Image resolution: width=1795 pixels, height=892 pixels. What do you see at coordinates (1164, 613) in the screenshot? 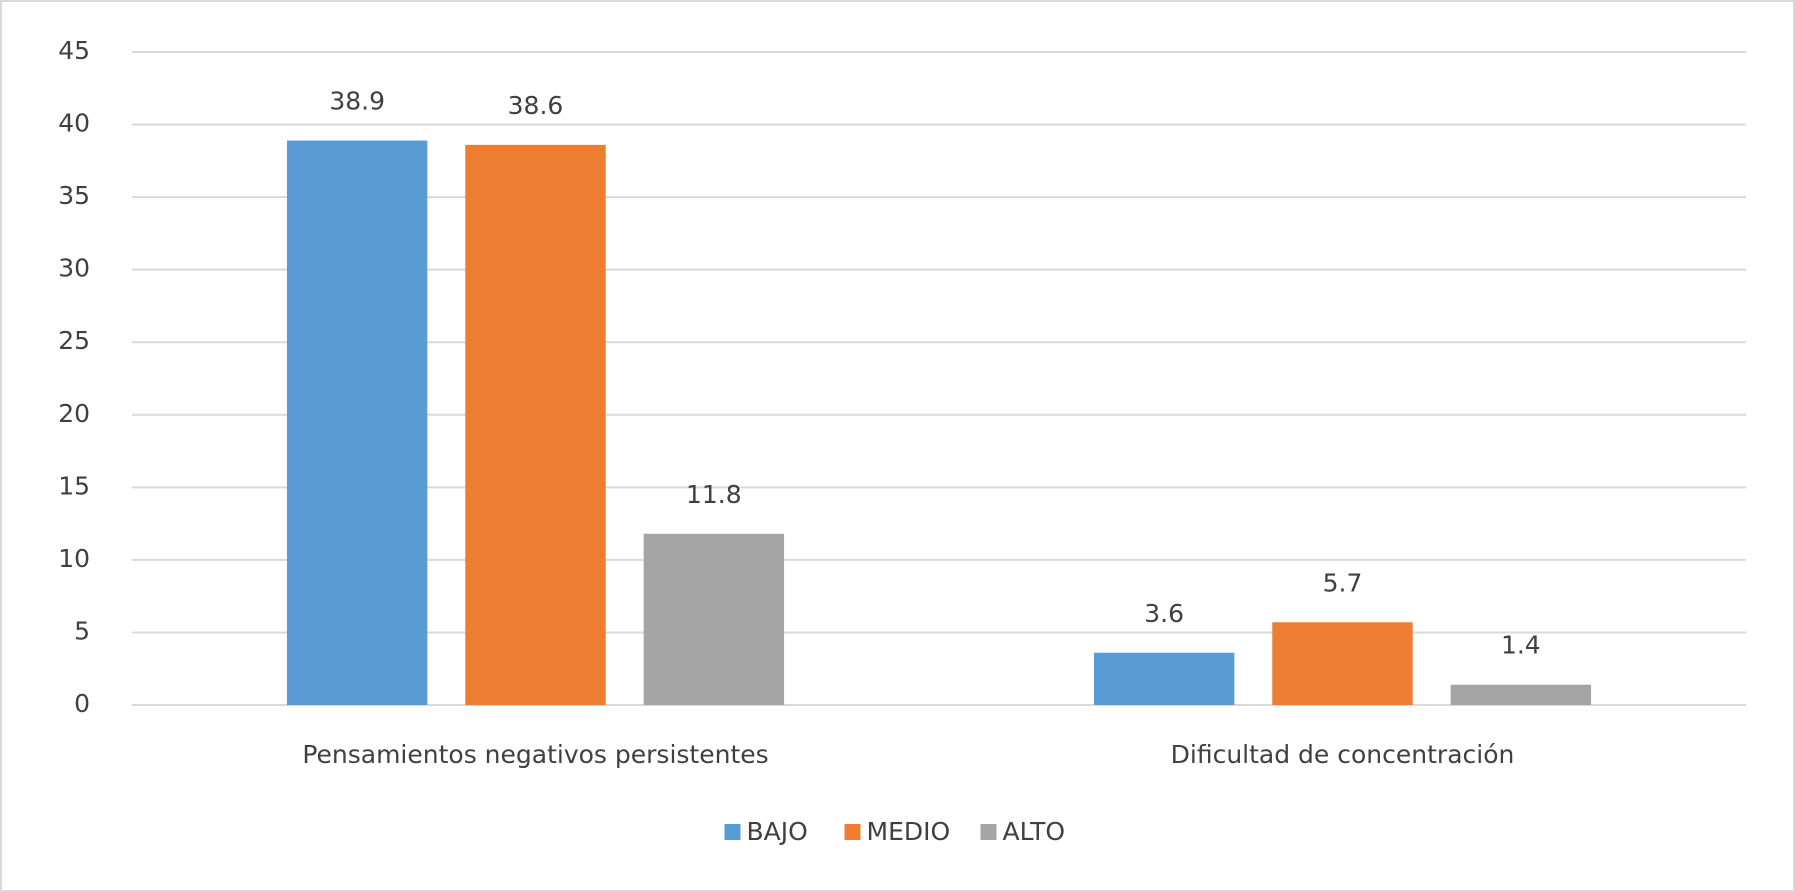
I see `data-label: 3.6` at bounding box center [1164, 613].